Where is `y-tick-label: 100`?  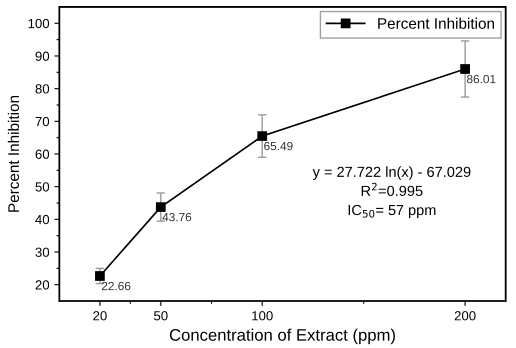
y-tick-label: 100 is located at coordinates (39, 23).